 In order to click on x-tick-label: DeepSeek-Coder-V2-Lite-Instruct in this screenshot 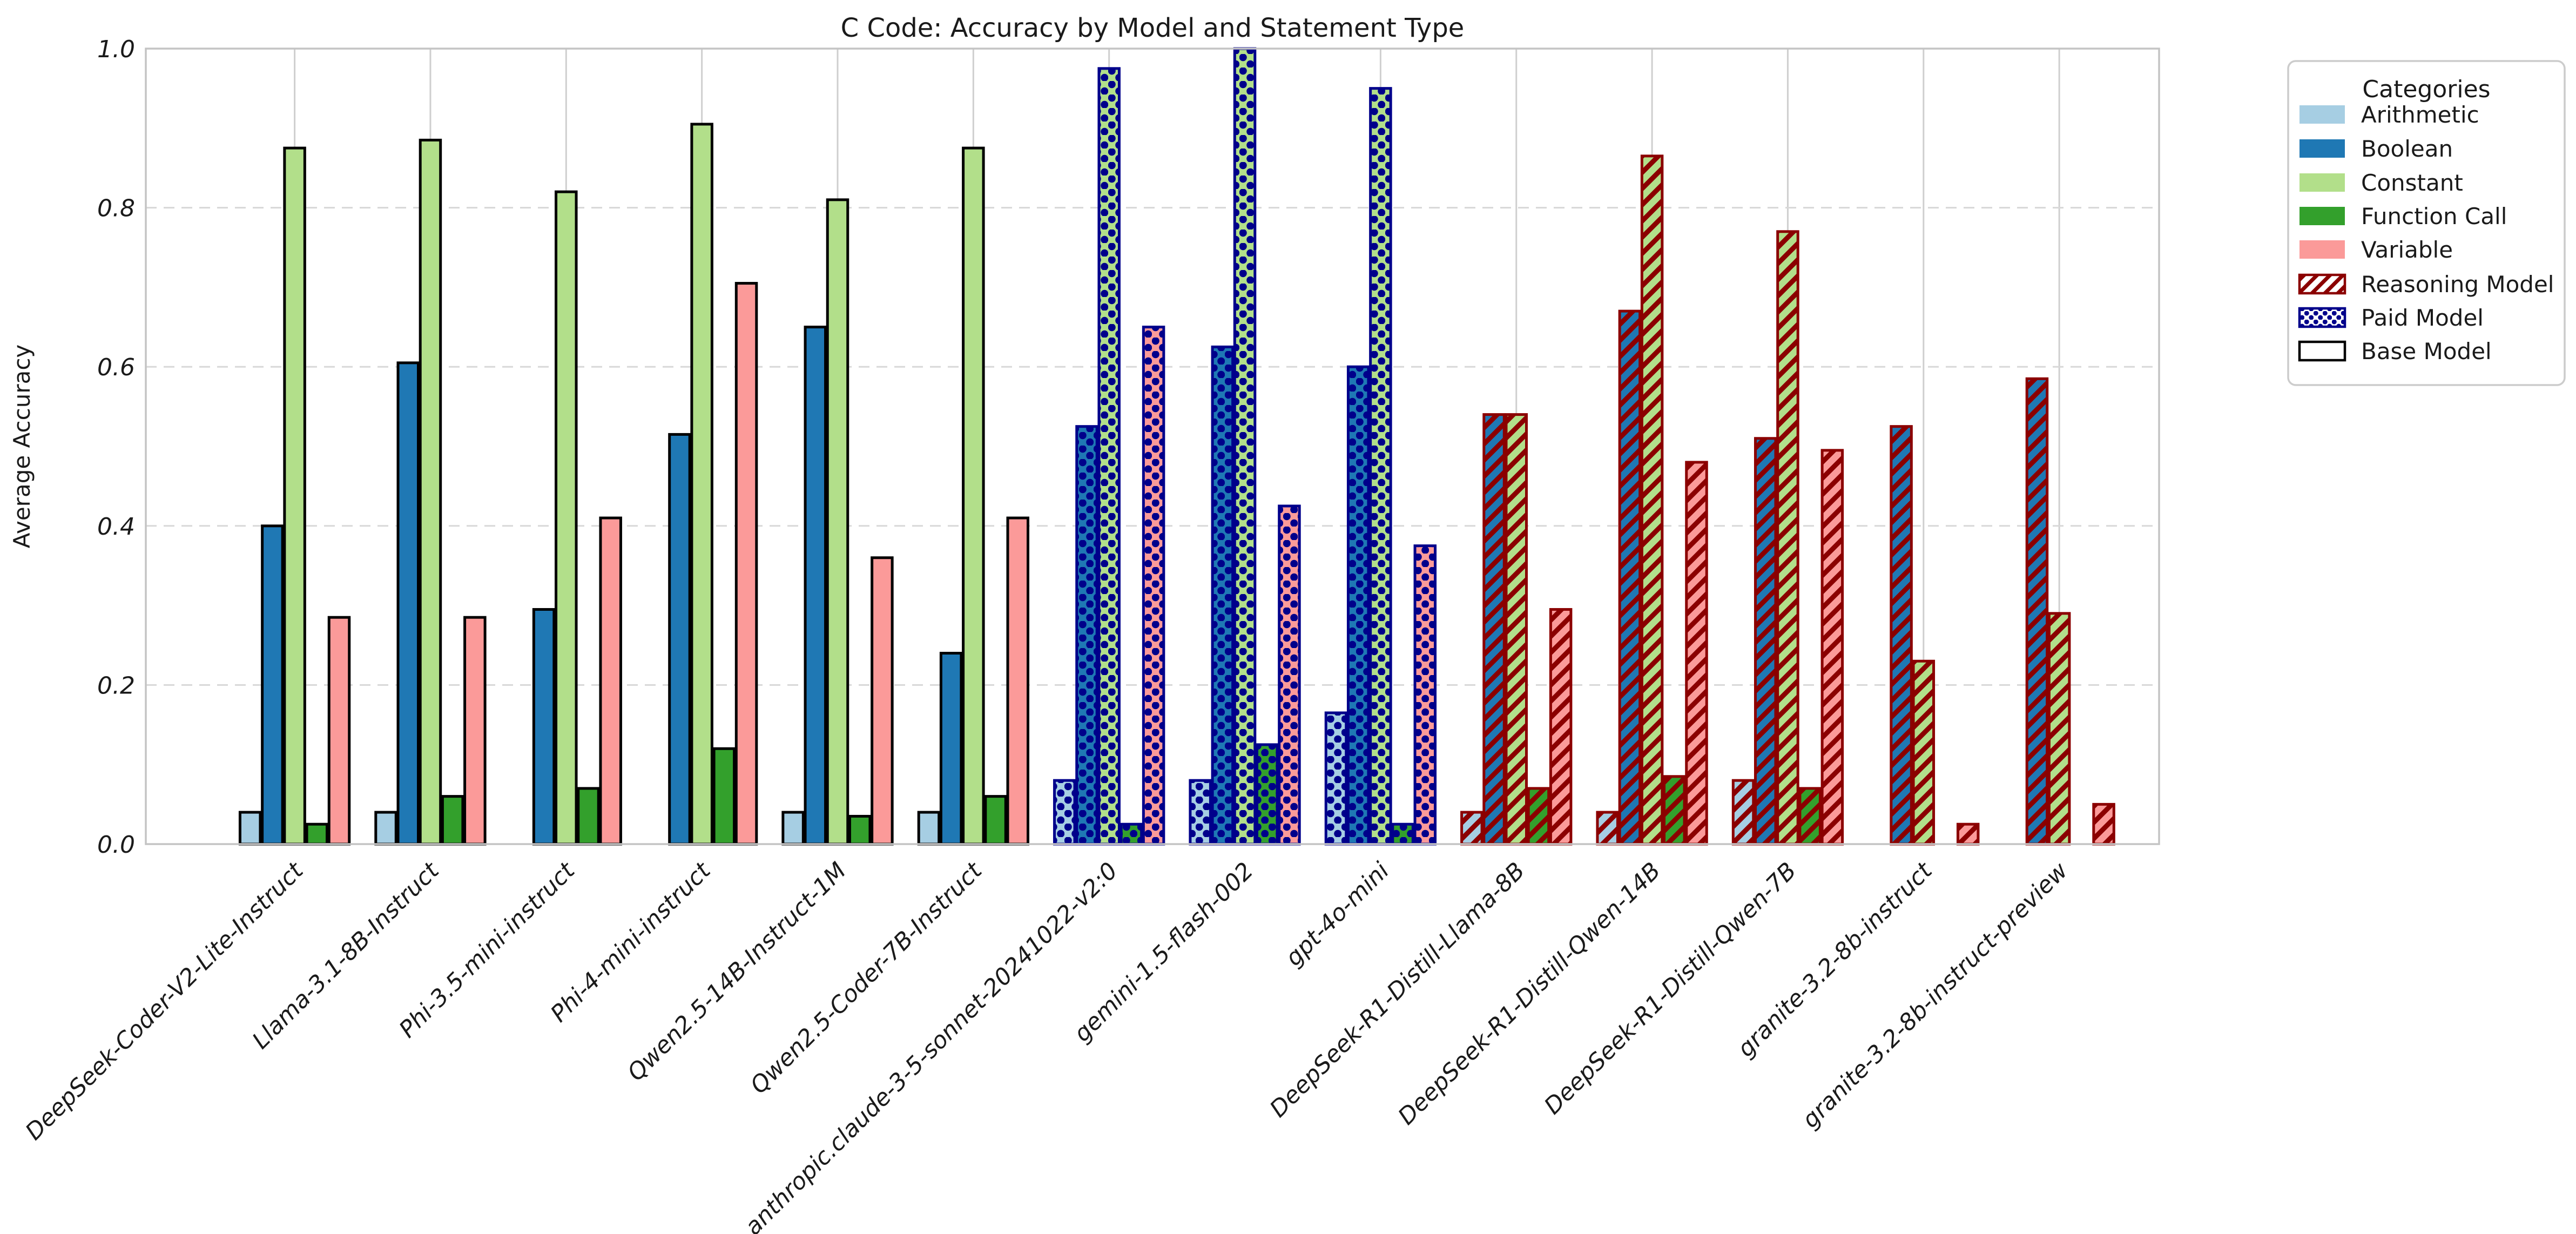, I will do `click(165, 1001)`.